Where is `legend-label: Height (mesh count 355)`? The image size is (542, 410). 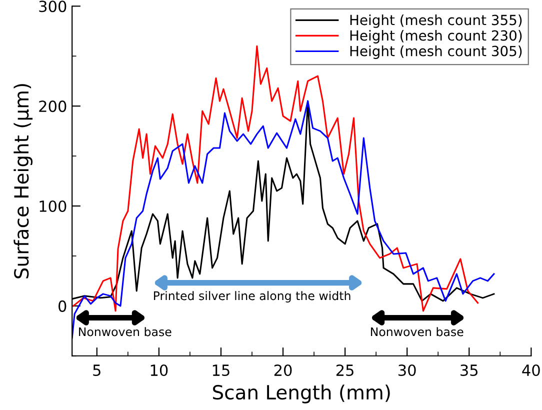
legend-label: Height (mesh count 355) is located at coordinates (436, 21).